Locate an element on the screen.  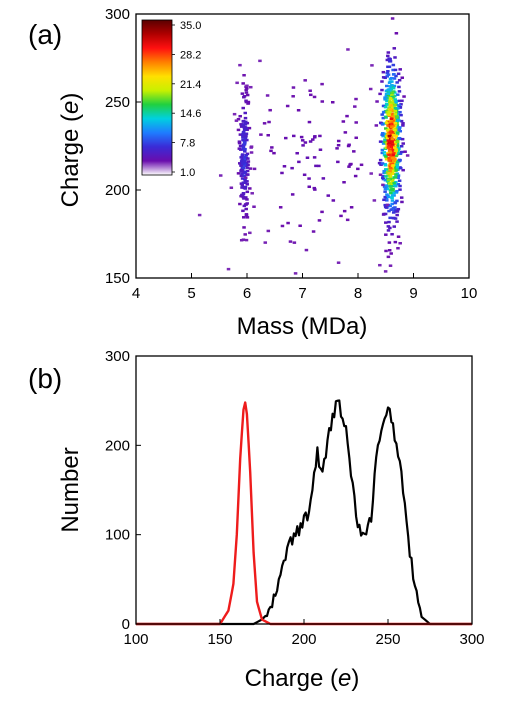
panel-b-x-axis-label-close: ) is located at coordinates (355, 678).